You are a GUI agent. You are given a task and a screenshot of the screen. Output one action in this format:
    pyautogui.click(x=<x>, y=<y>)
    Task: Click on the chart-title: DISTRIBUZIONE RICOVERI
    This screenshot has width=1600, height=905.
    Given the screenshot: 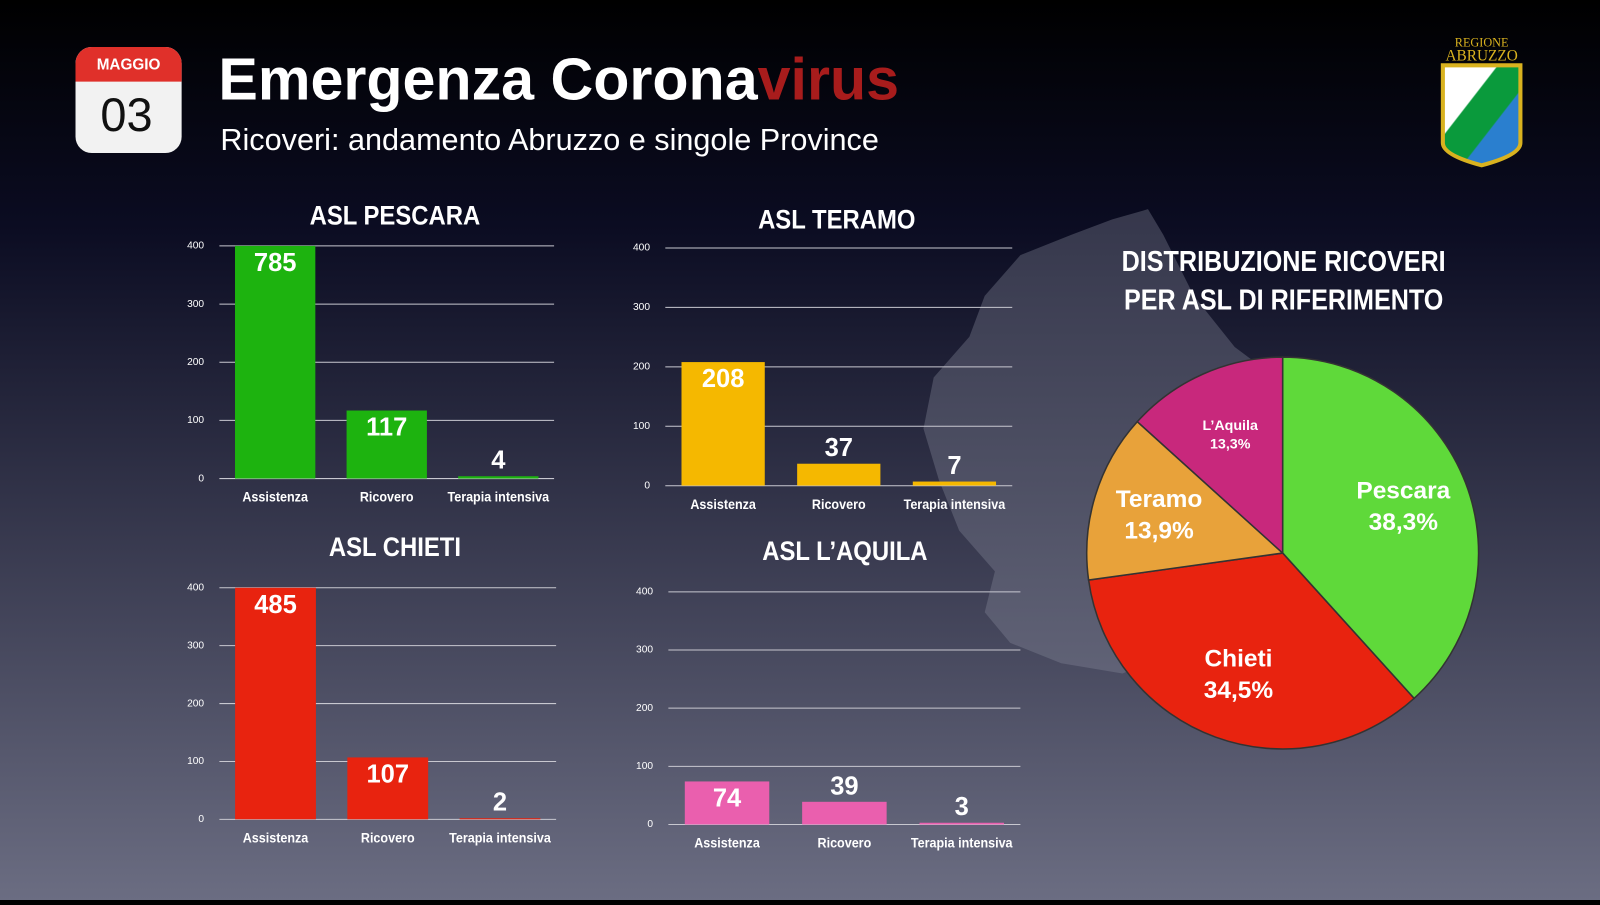 What is the action you would take?
    pyautogui.click(x=1284, y=261)
    